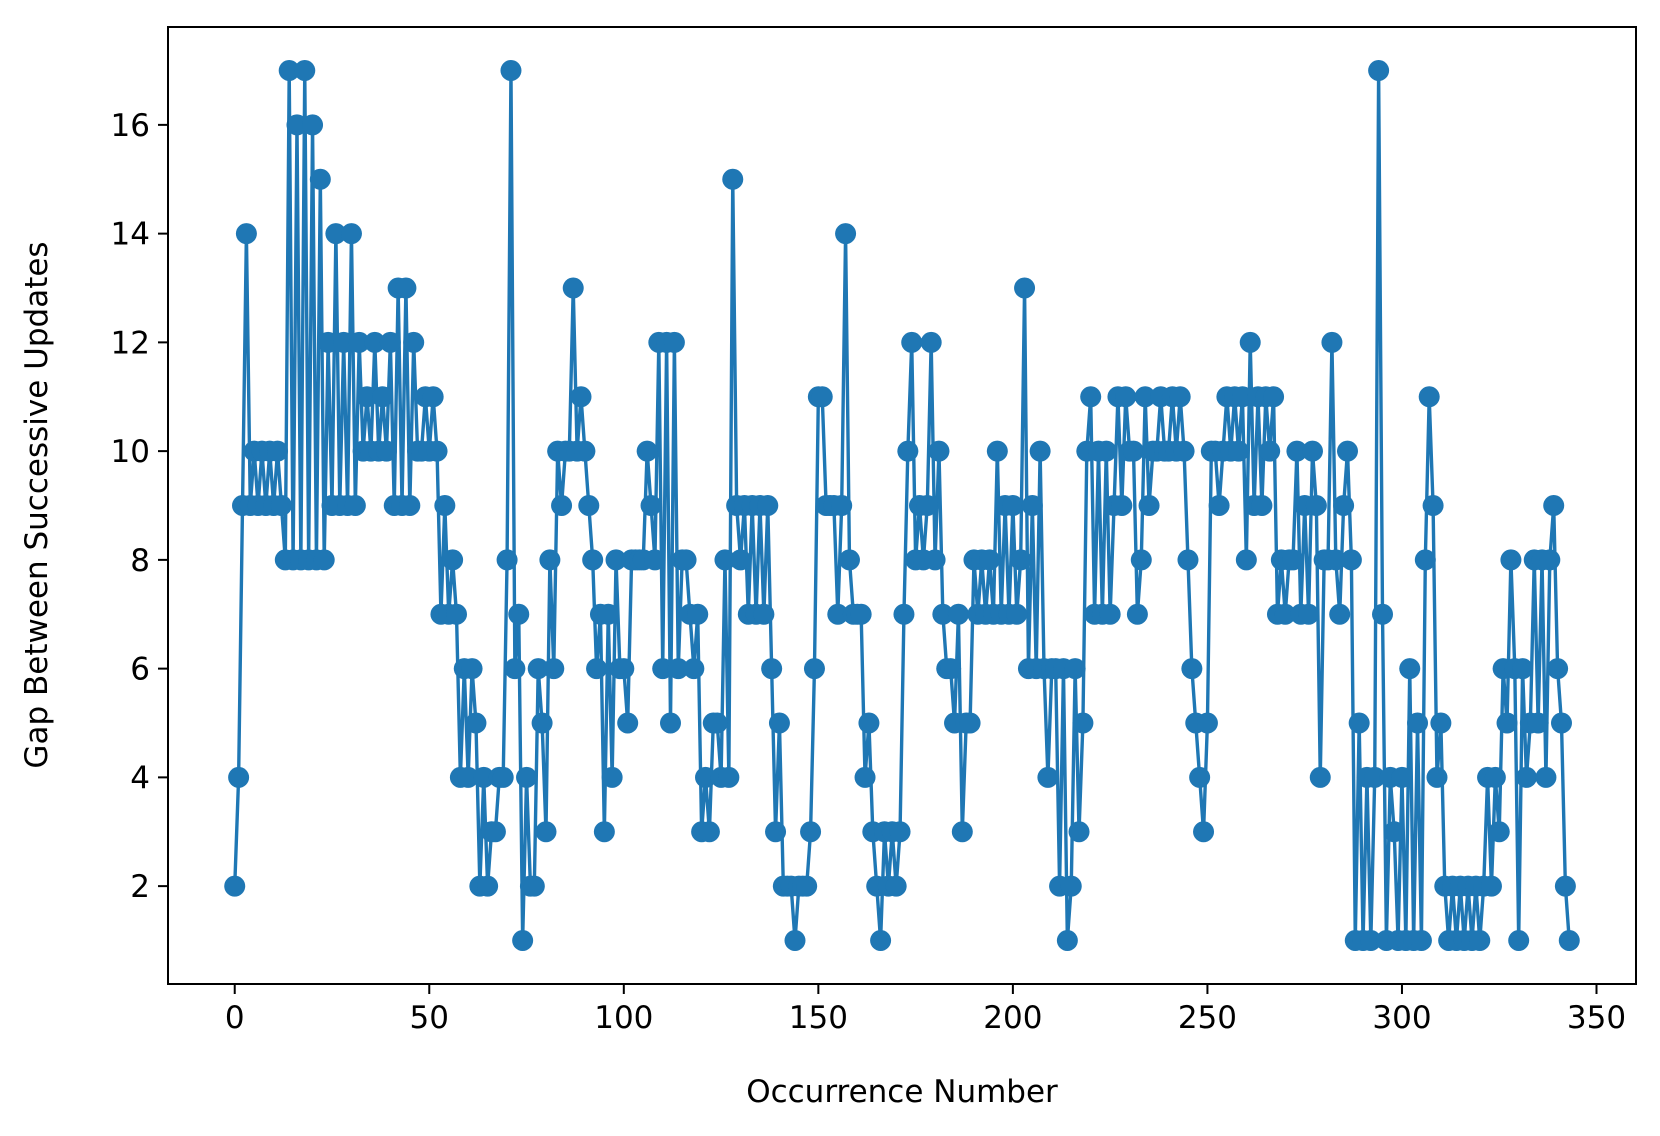 The height and width of the screenshot is (1136, 1660). Describe the element at coordinates (140, 887) in the screenshot. I see `y-tick-label: 2` at that location.